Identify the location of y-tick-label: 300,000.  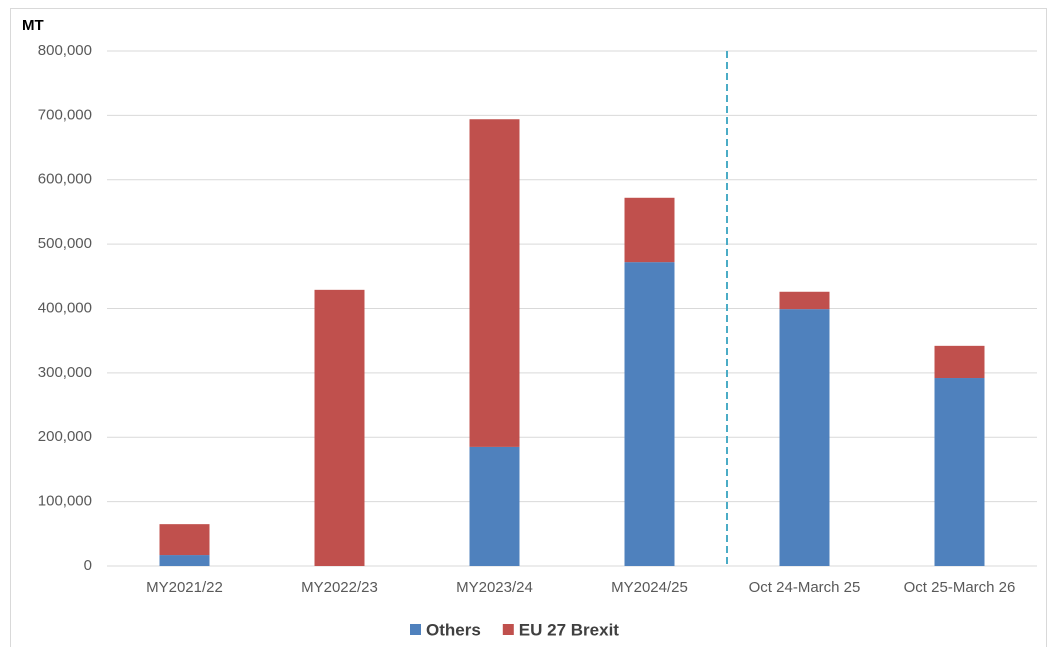
(65, 372).